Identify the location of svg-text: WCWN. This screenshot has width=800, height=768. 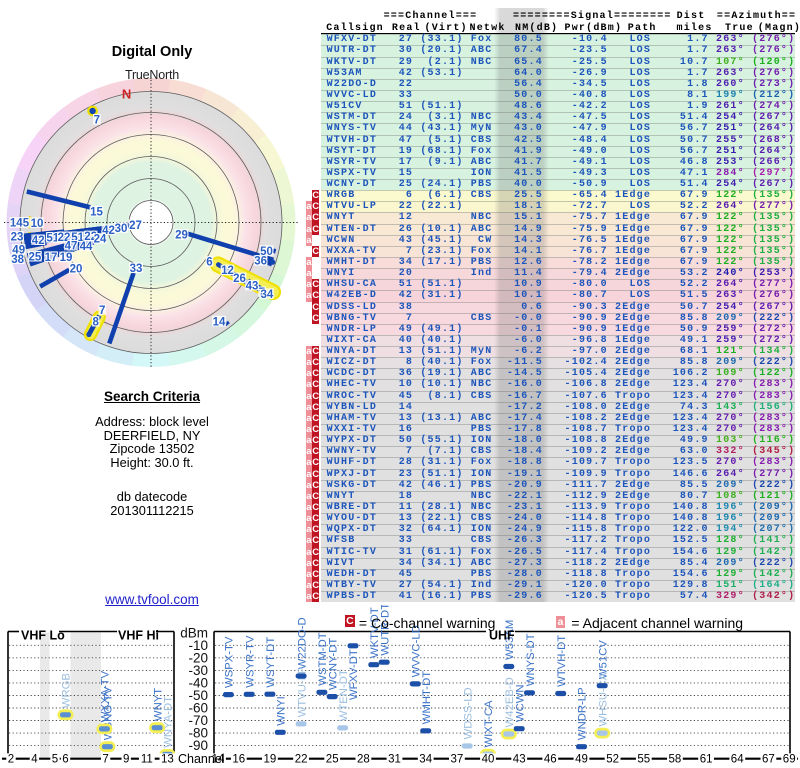
(520, 703).